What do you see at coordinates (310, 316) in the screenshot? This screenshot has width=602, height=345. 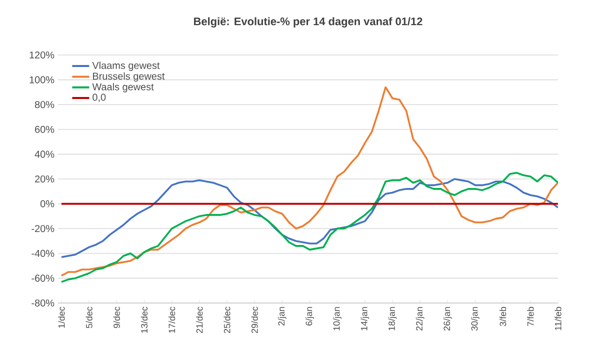 I see `x-tick-label: 6/jan` at bounding box center [310, 316].